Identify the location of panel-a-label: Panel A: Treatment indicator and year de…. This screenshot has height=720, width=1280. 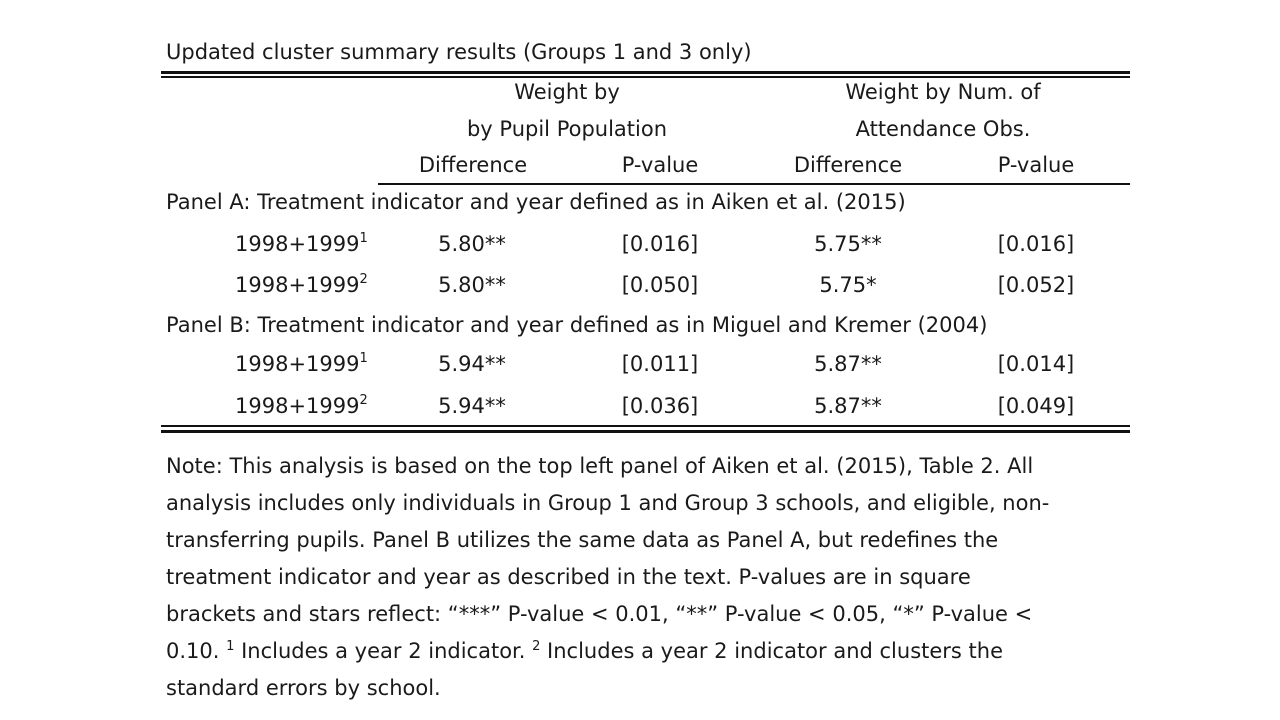
(536, 202).